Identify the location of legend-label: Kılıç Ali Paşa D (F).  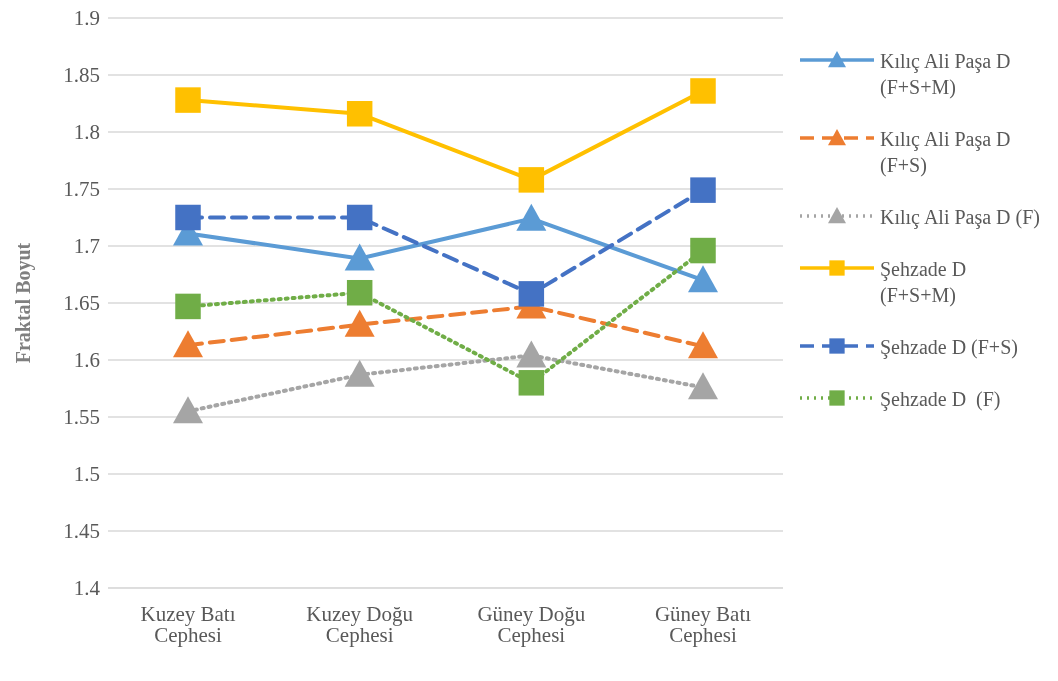
(960, 217).